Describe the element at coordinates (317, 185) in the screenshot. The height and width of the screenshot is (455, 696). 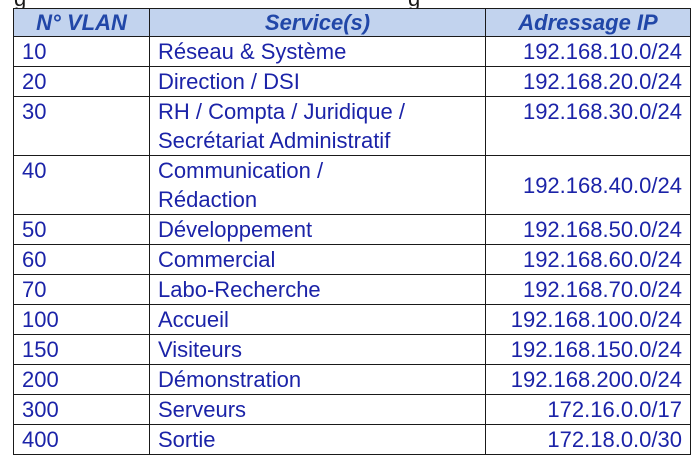
I see `service-name: Communication / Rédaction` at that location.